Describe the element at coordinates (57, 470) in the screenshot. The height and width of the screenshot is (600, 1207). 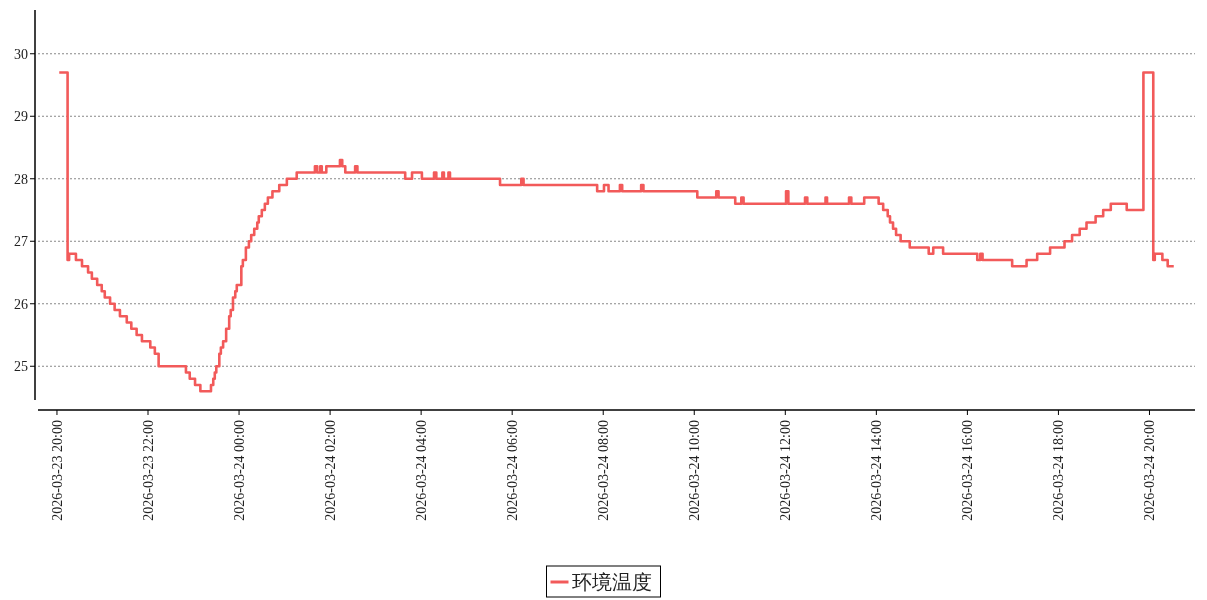
I see `x-tick-label: 2026-03-23 20:00` at that location.